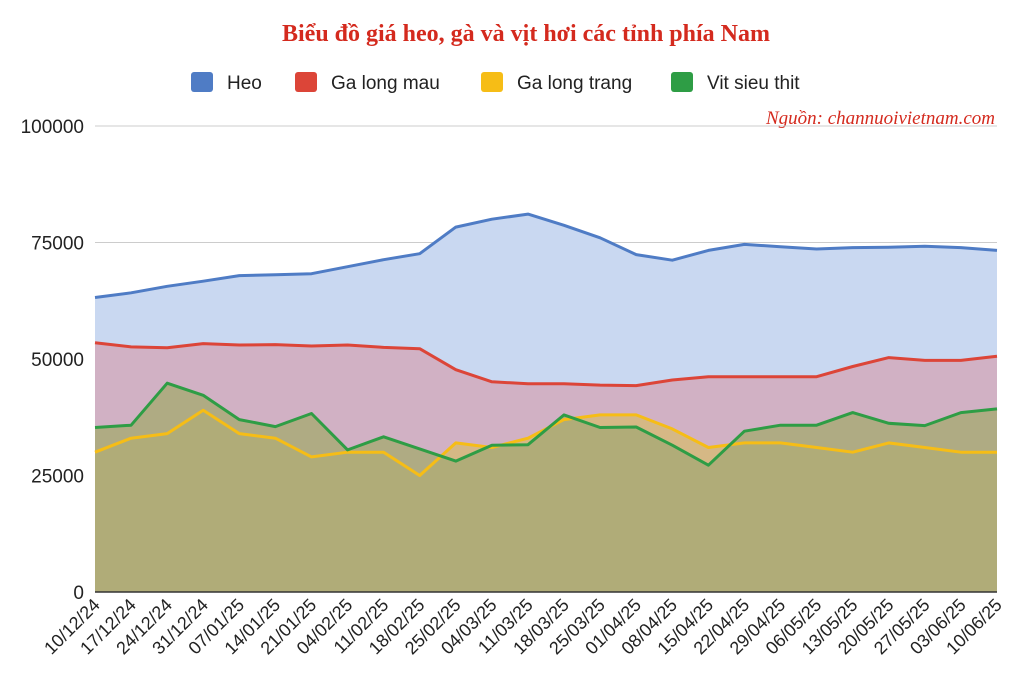 The width and height of the screenshot is (1031, 696). What do you see at coordinates (57, 244) in the screenshot?
I see `y-tick-label: 75000` at bounding box center [57, 244].